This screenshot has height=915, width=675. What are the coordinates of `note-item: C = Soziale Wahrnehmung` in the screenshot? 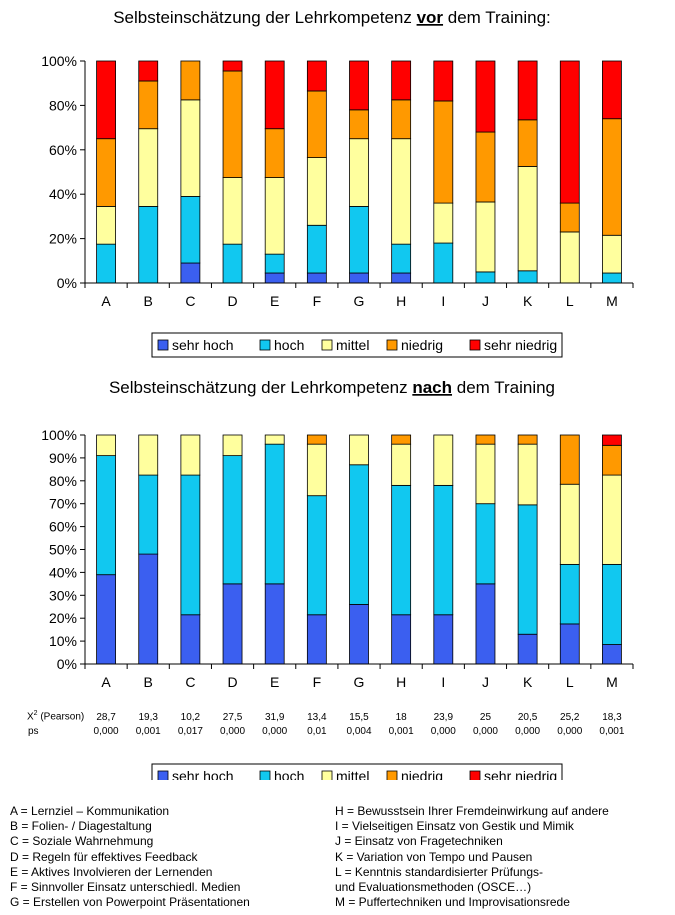 It's located at (82, 841).